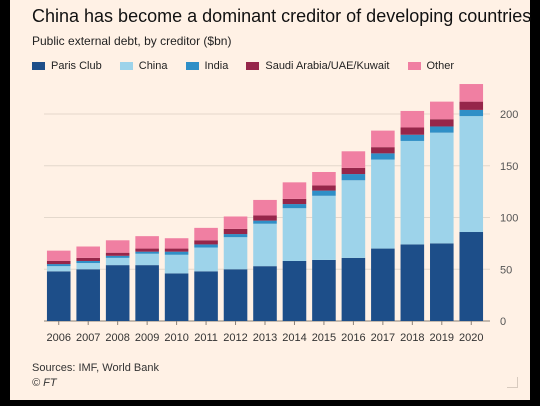 This screenshot has height=406, width=540. I want to click on legend-swatch-china, so click(126, 66).